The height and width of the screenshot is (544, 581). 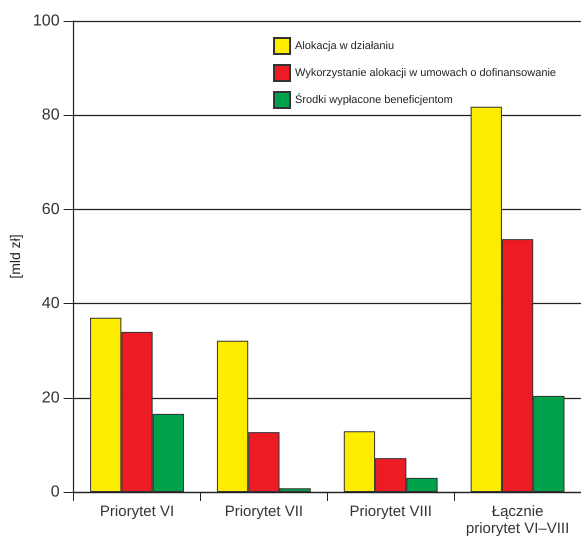 What do you see at coordinates (55, 492) in the screenshot?
I see `y-tick-label: 0` at bounding box center [55, 492].